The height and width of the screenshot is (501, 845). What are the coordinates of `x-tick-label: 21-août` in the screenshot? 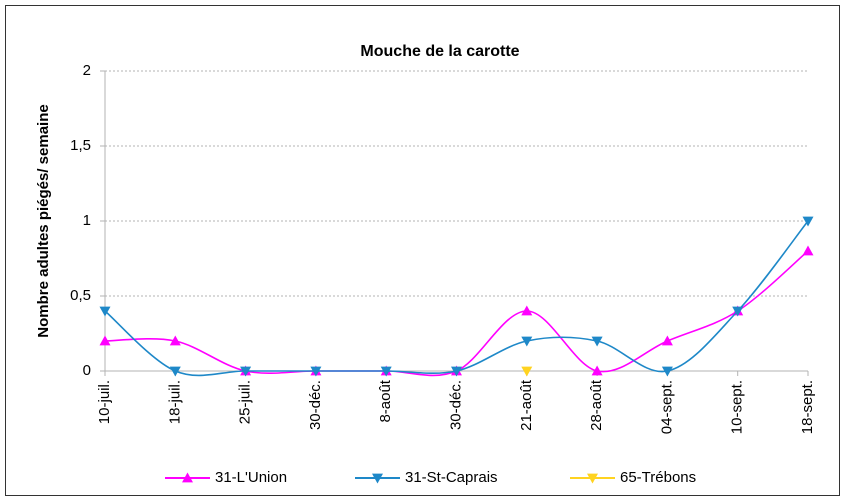 It's located at (526, 405).